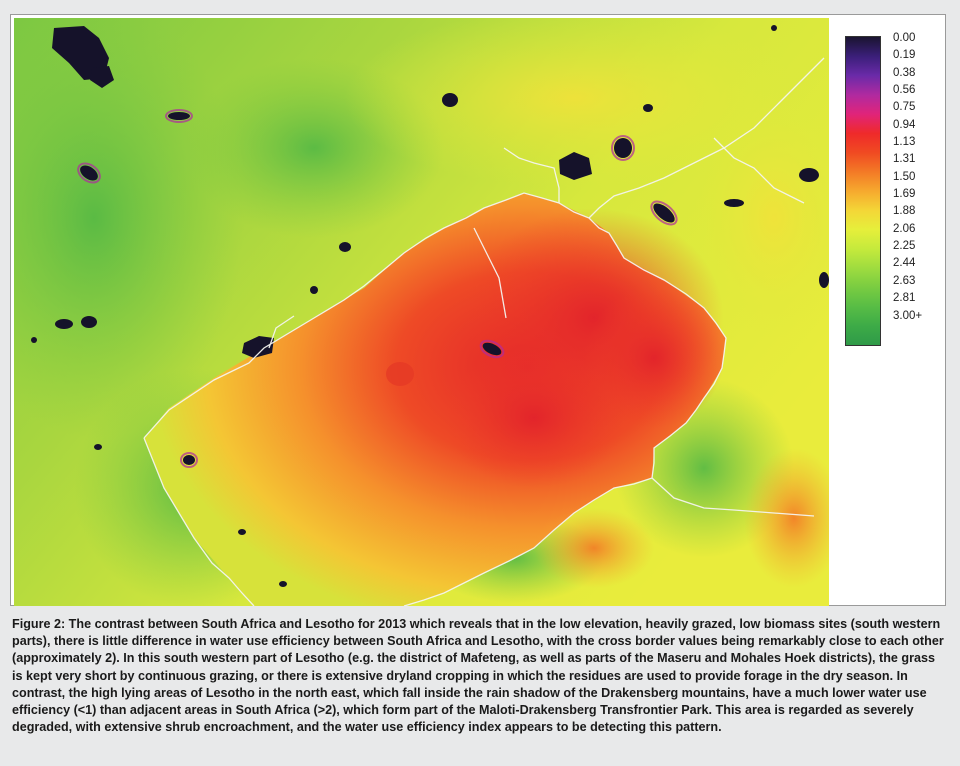 The width and height of the screenshot is (960, 766). I want to click on legend-label: 1.88, so click(904, 211).